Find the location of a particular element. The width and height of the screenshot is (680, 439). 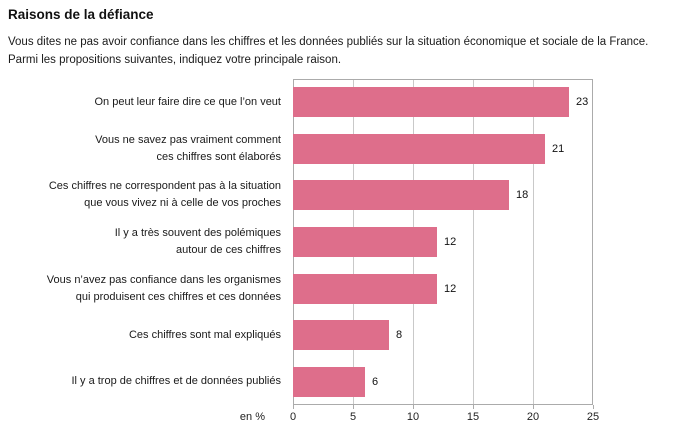

bar-value-label: 8 is located at coordinates (399, 335).